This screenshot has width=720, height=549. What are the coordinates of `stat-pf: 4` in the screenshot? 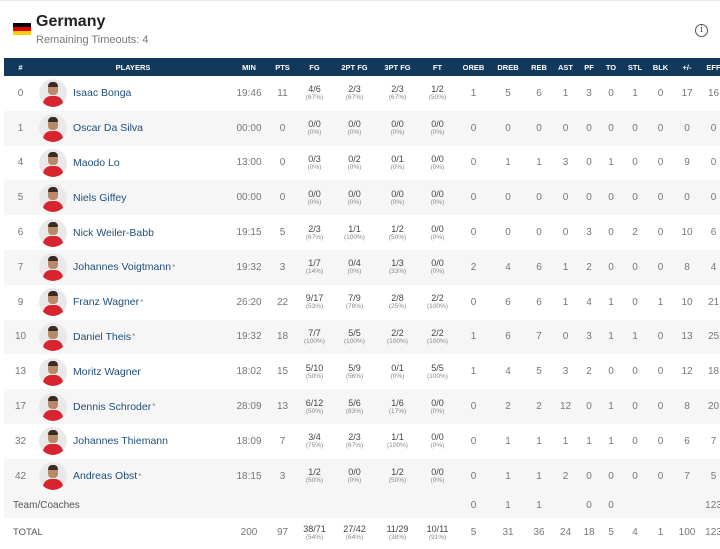 It's located at (589, 302).